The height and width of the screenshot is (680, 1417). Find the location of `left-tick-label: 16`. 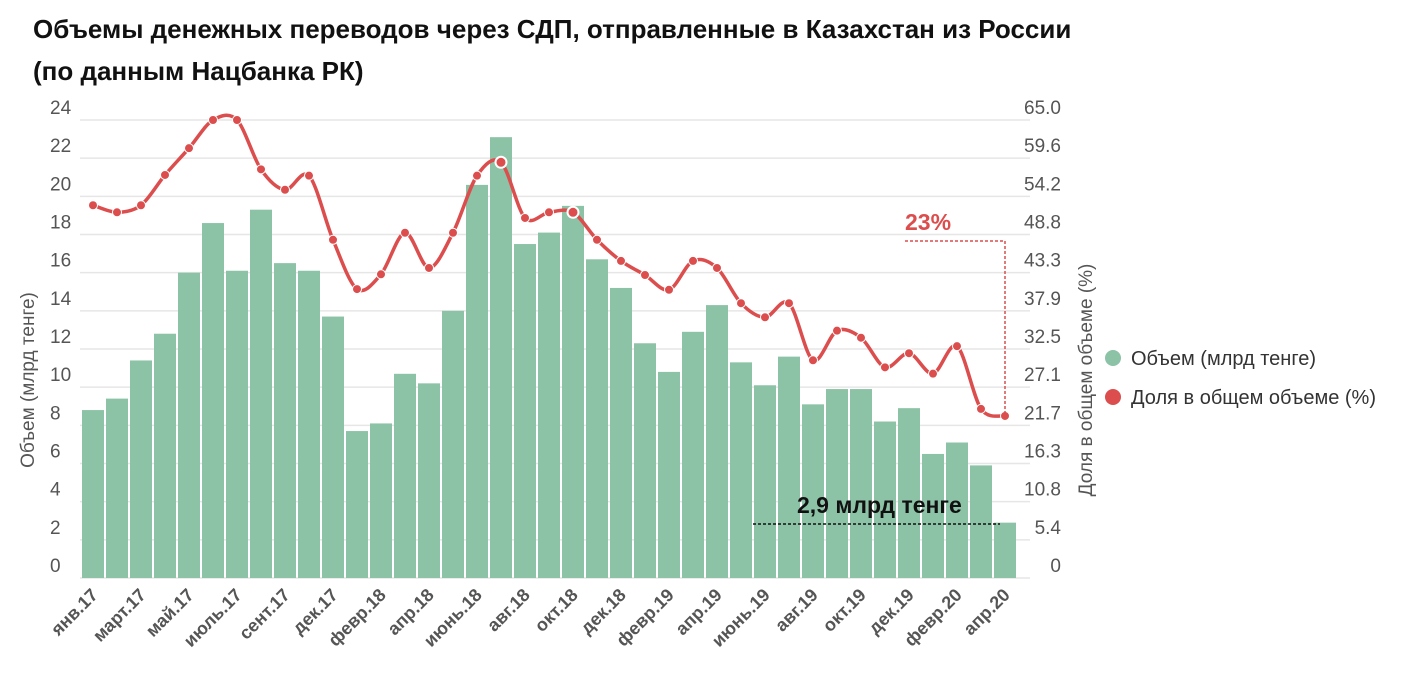

left-tick-label: 16 is located at coordinates (60, 261).